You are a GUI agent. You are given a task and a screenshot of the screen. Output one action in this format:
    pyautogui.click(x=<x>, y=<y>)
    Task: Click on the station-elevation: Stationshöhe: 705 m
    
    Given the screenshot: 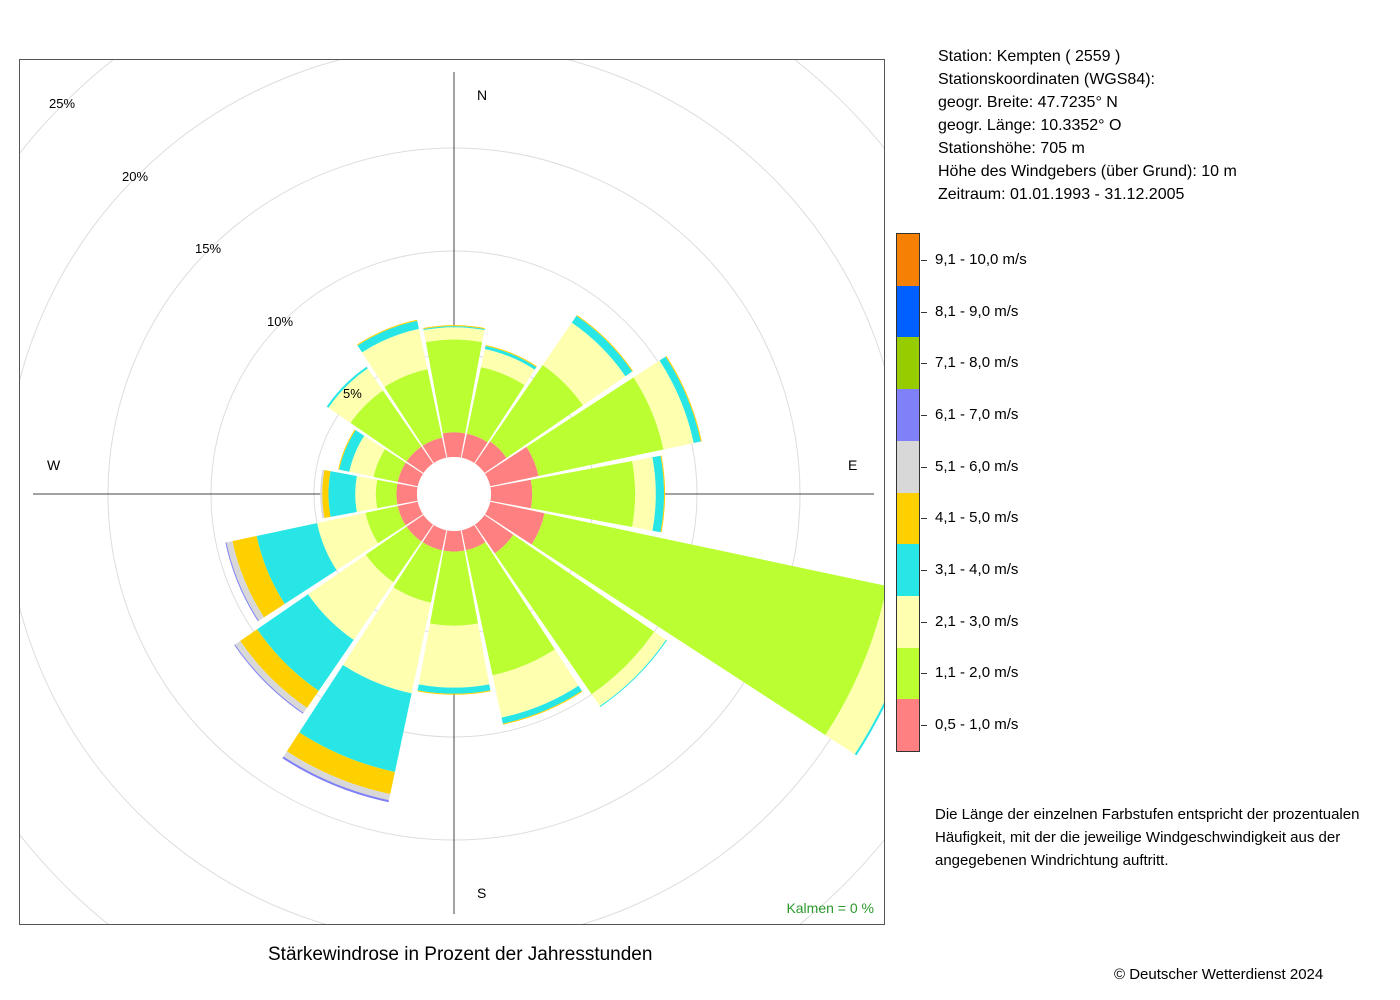 What is the action you would take?
    pyautogui.click(x=1011, y=148)
    